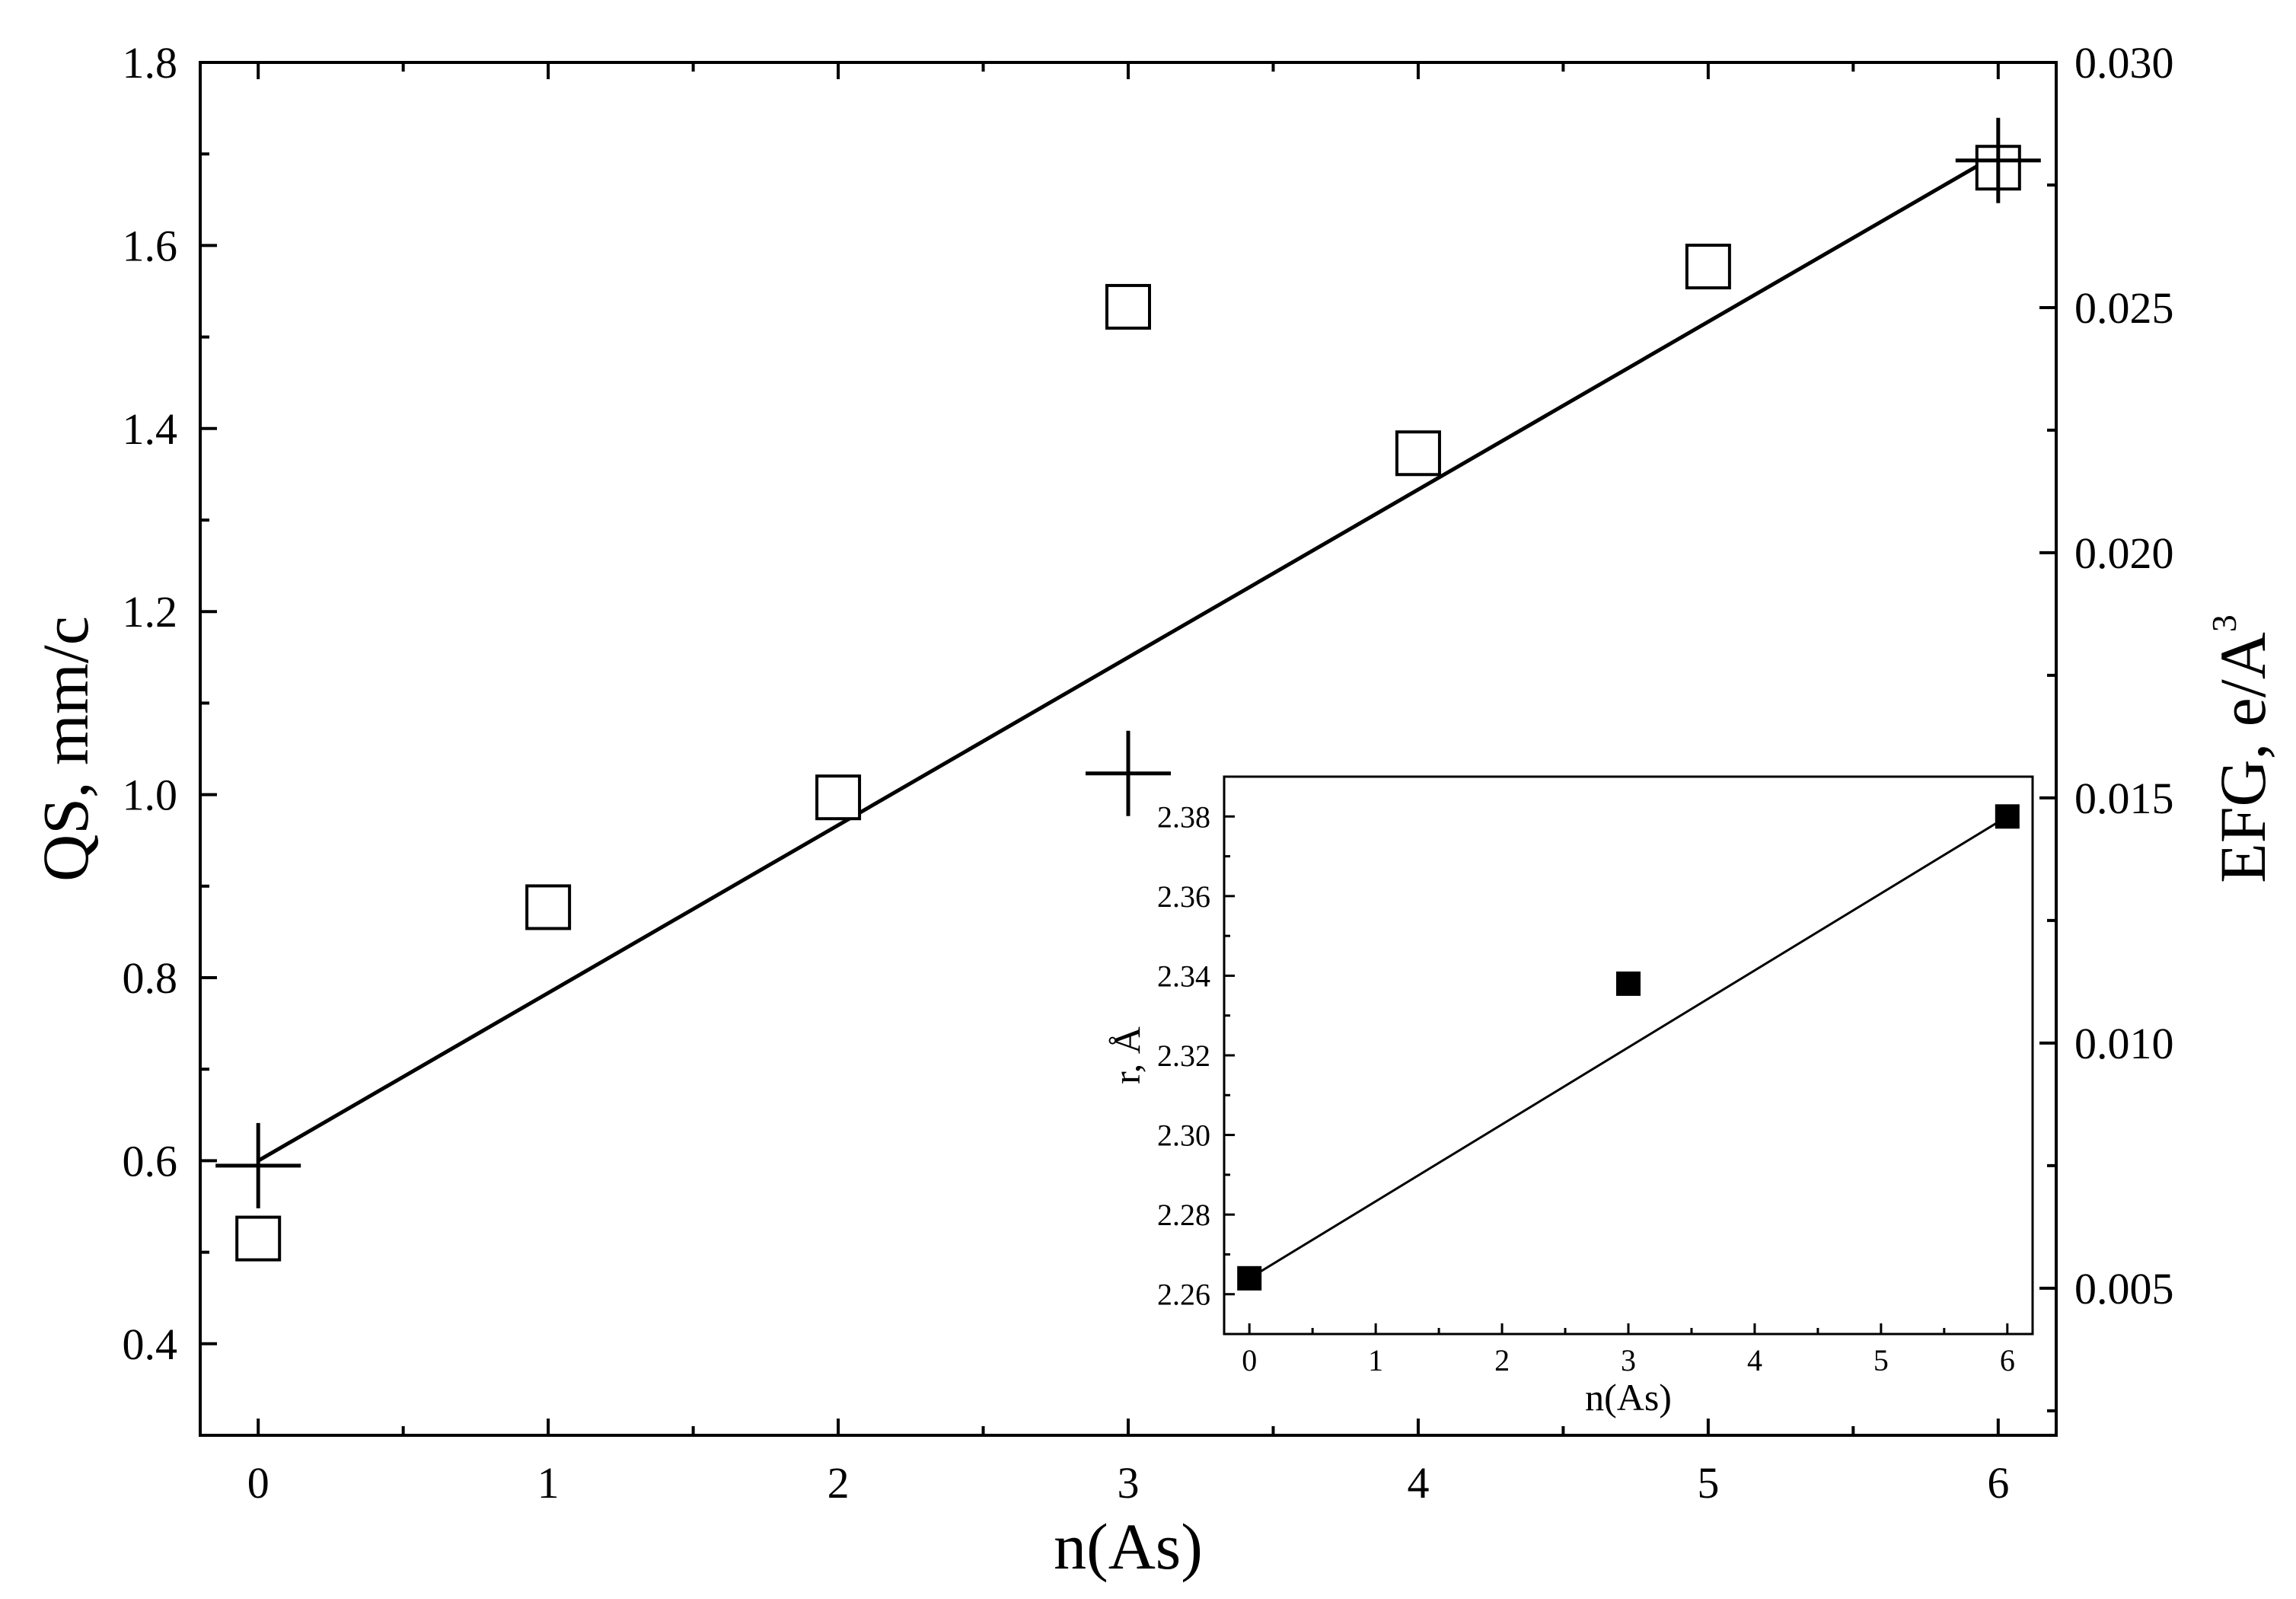  Describe the element at coordinates (1250, 1360) in the screenshot. I see `inset-x-tick-label: 0` at that location.